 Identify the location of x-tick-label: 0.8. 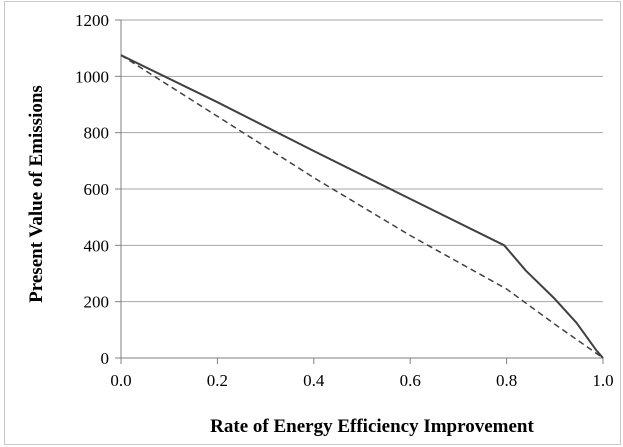
(506, 380).